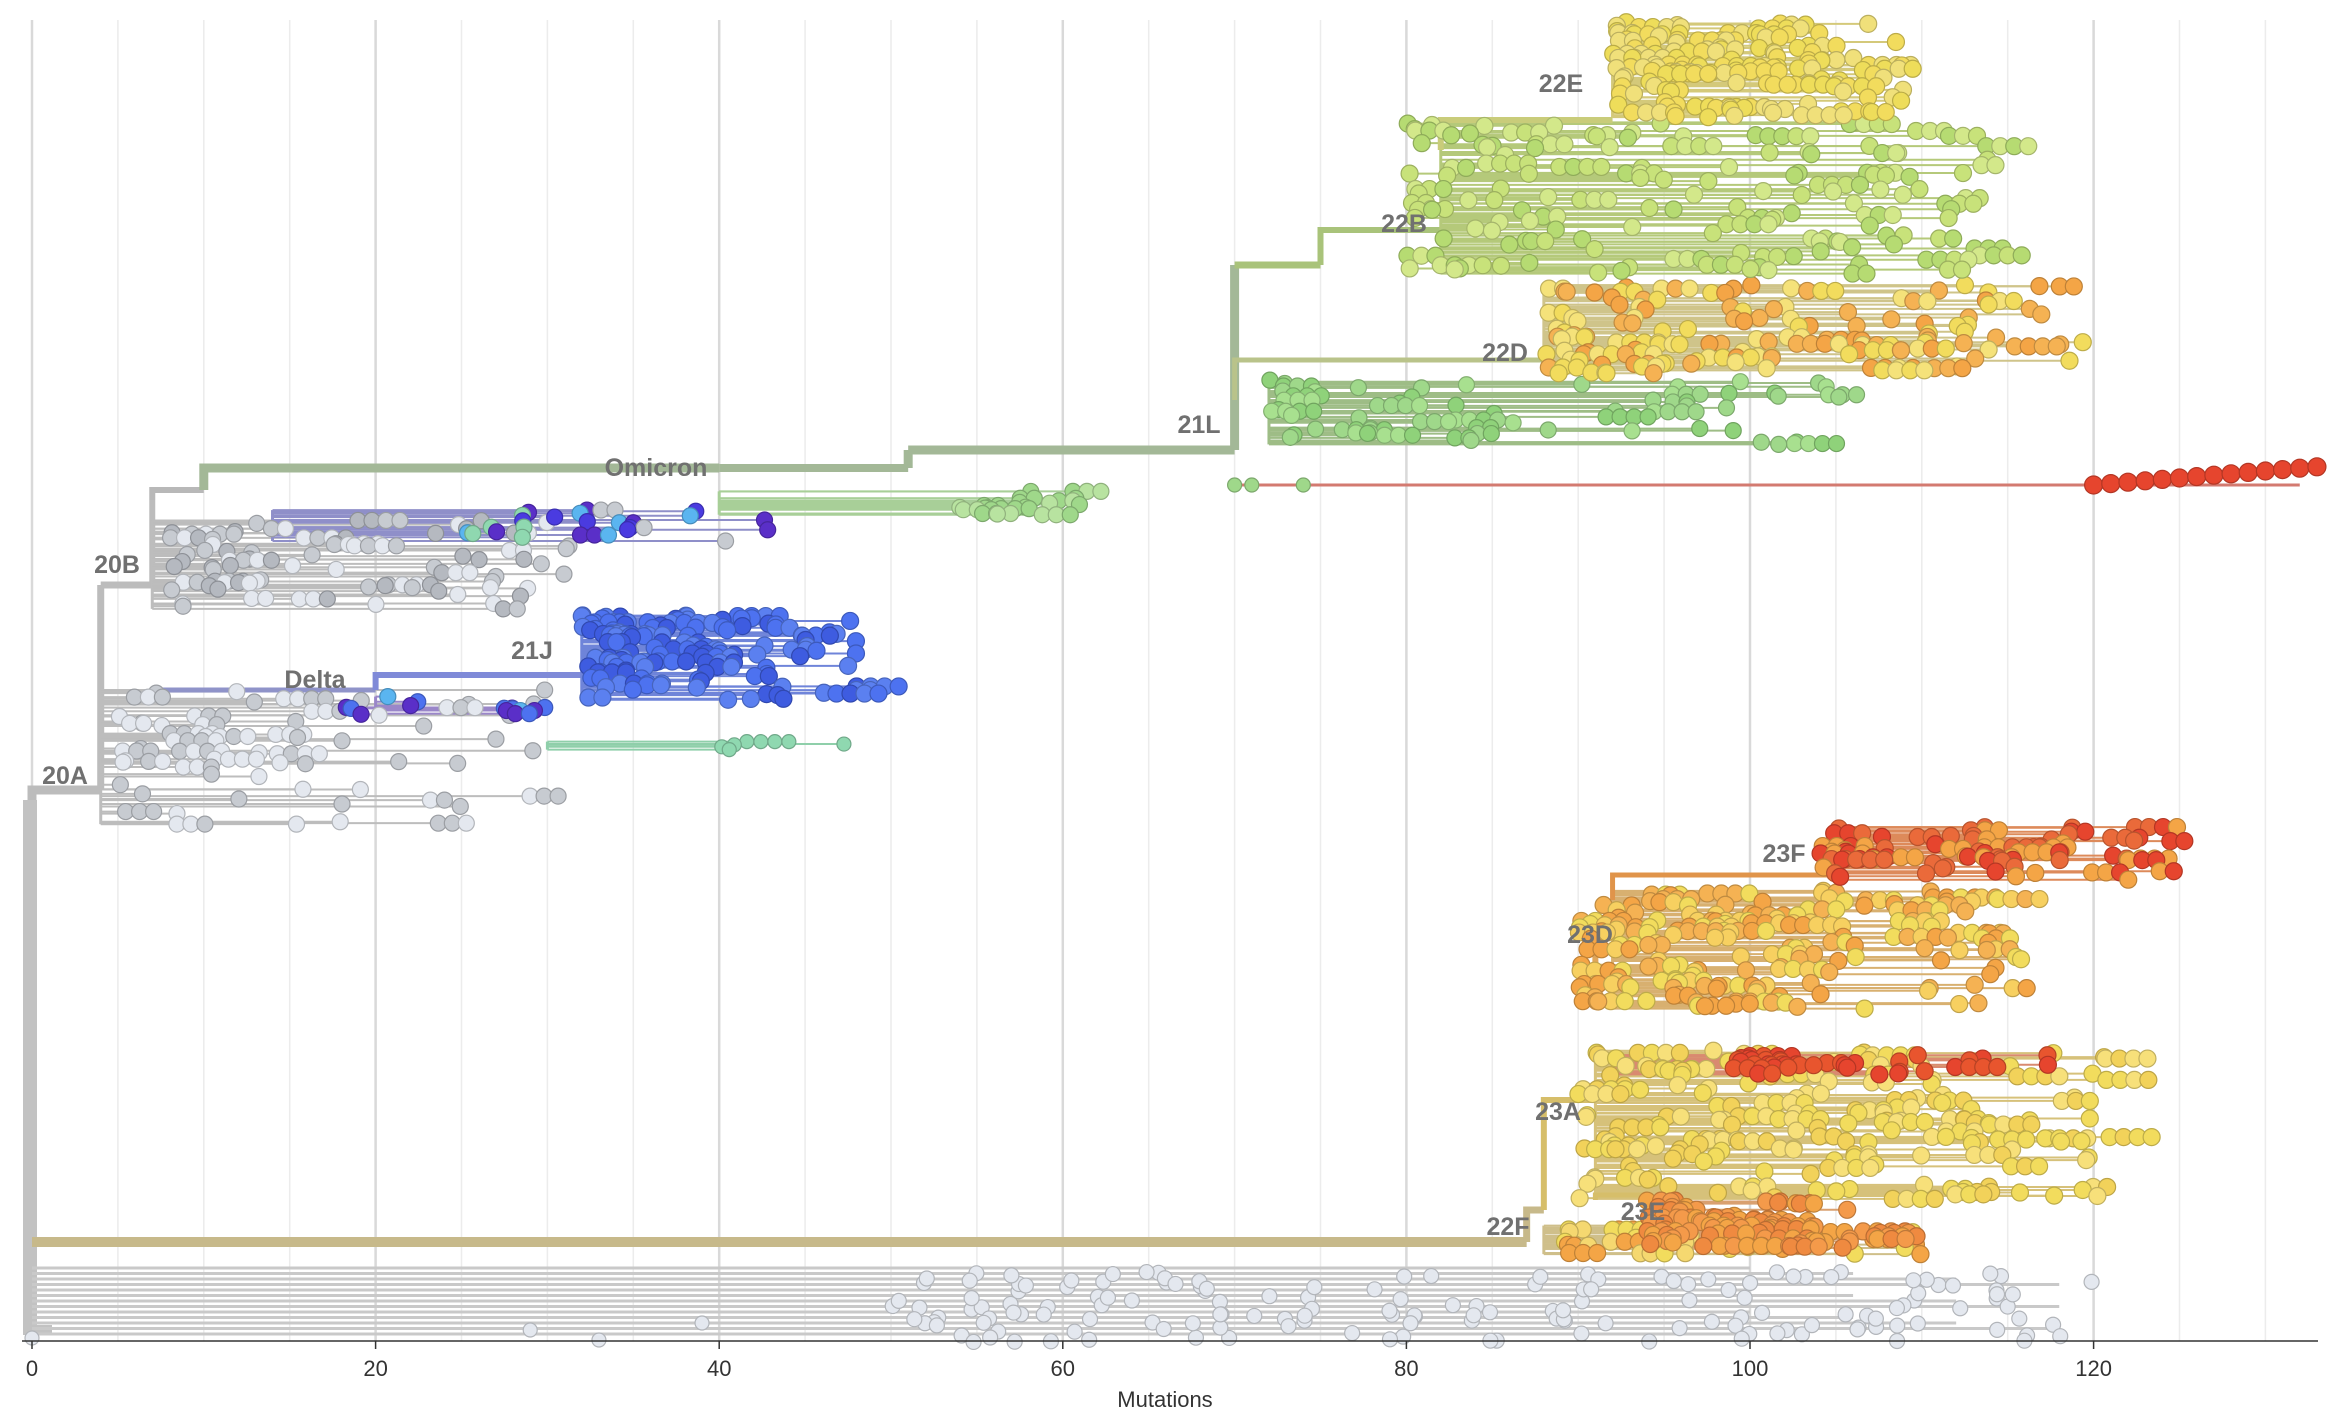 Image resolution: width=2329 pixels, height=1417 pixels. I want to click on clade-label: 23A, so click(1558, 1112).